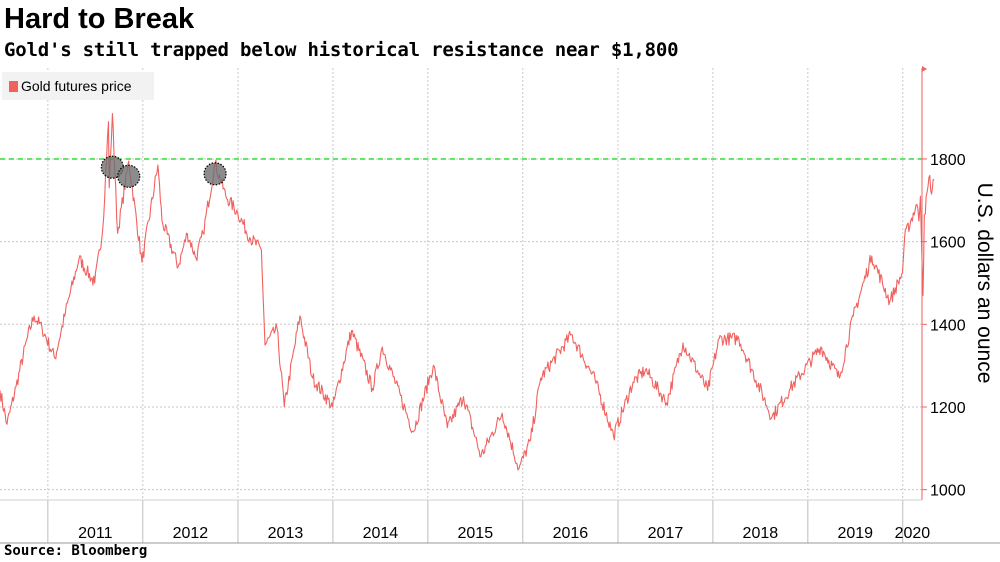  What do you see at coordinates (286, 533) in the screenshot?
I see `x-tick-label: 2013` at bounding box center [286, 533].